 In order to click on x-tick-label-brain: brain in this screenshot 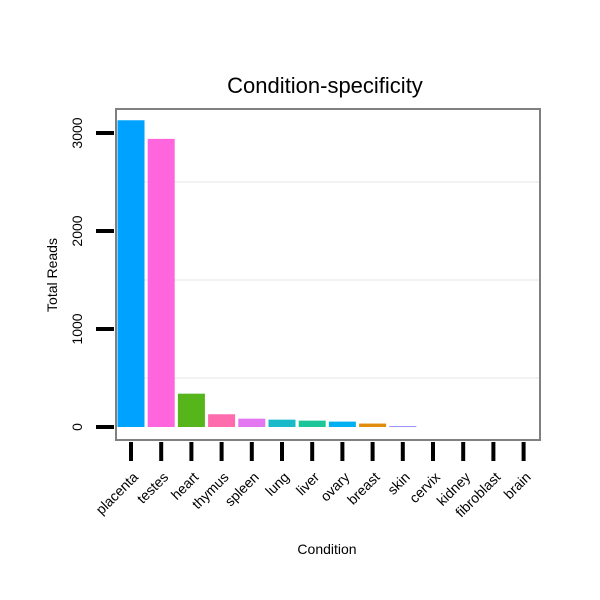, I will do `click(516, 485)`.